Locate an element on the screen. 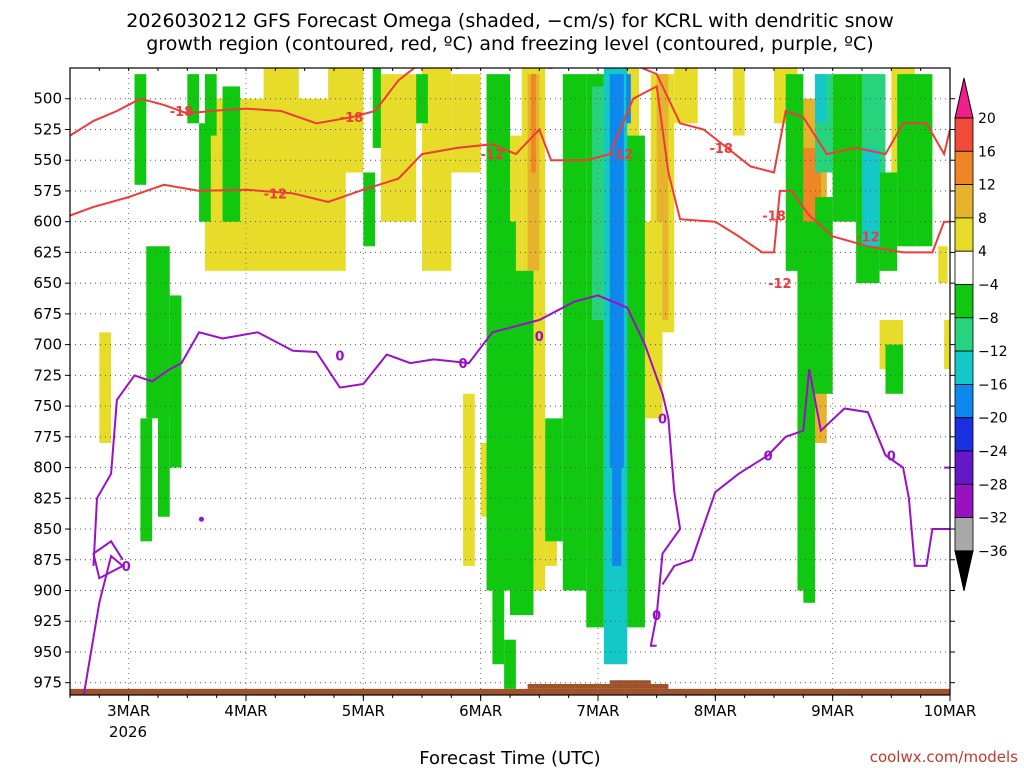 The height and width of the screenshot is (768, 1024). colorbar-top-arrow is located at coordinates (964, 98).